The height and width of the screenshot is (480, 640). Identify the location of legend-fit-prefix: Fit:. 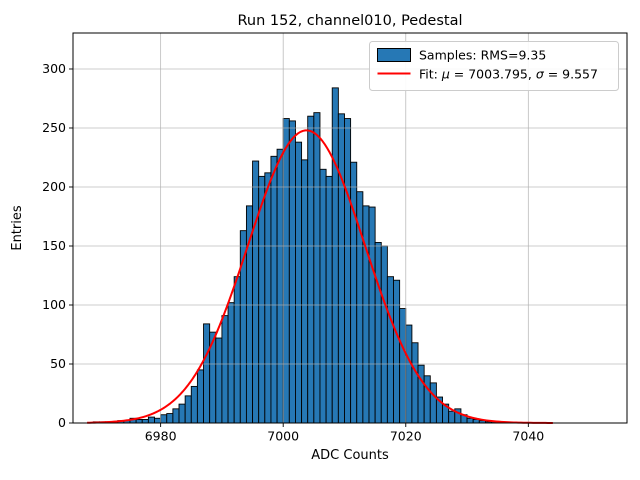
(430, 74).